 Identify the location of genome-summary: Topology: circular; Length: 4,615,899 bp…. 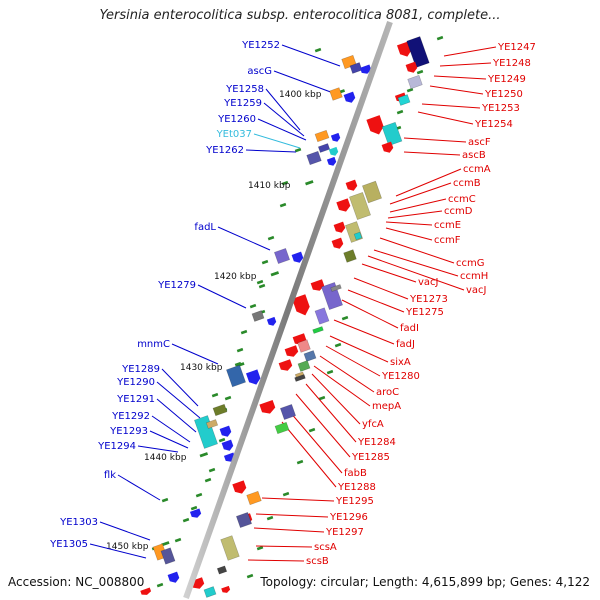
(425, 582).